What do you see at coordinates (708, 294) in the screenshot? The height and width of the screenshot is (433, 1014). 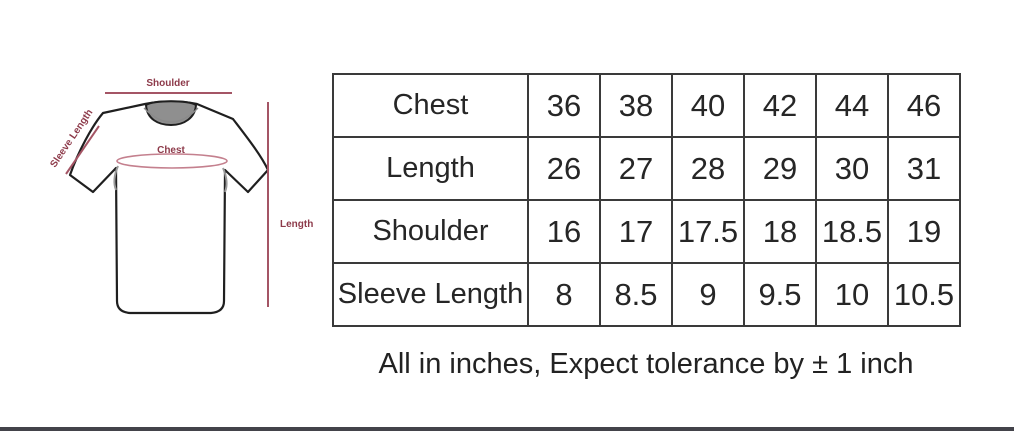 I see `table-cell: 9` at bounding box center [708, 294].